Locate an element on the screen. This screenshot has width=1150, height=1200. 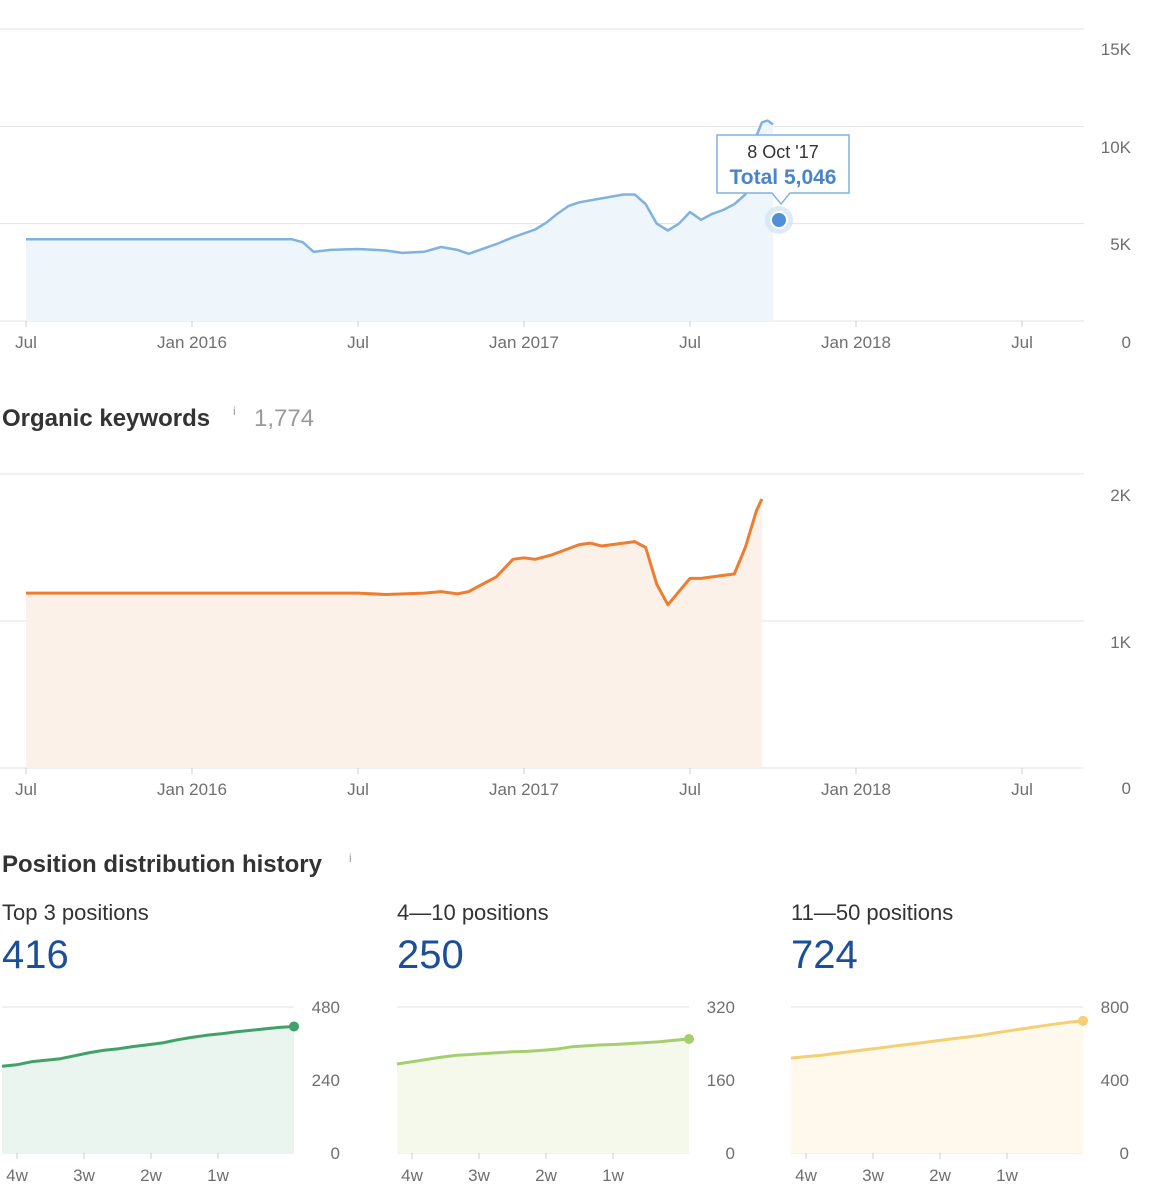
panel-y-tick: 800 is located at coordinates (1115, 1007).